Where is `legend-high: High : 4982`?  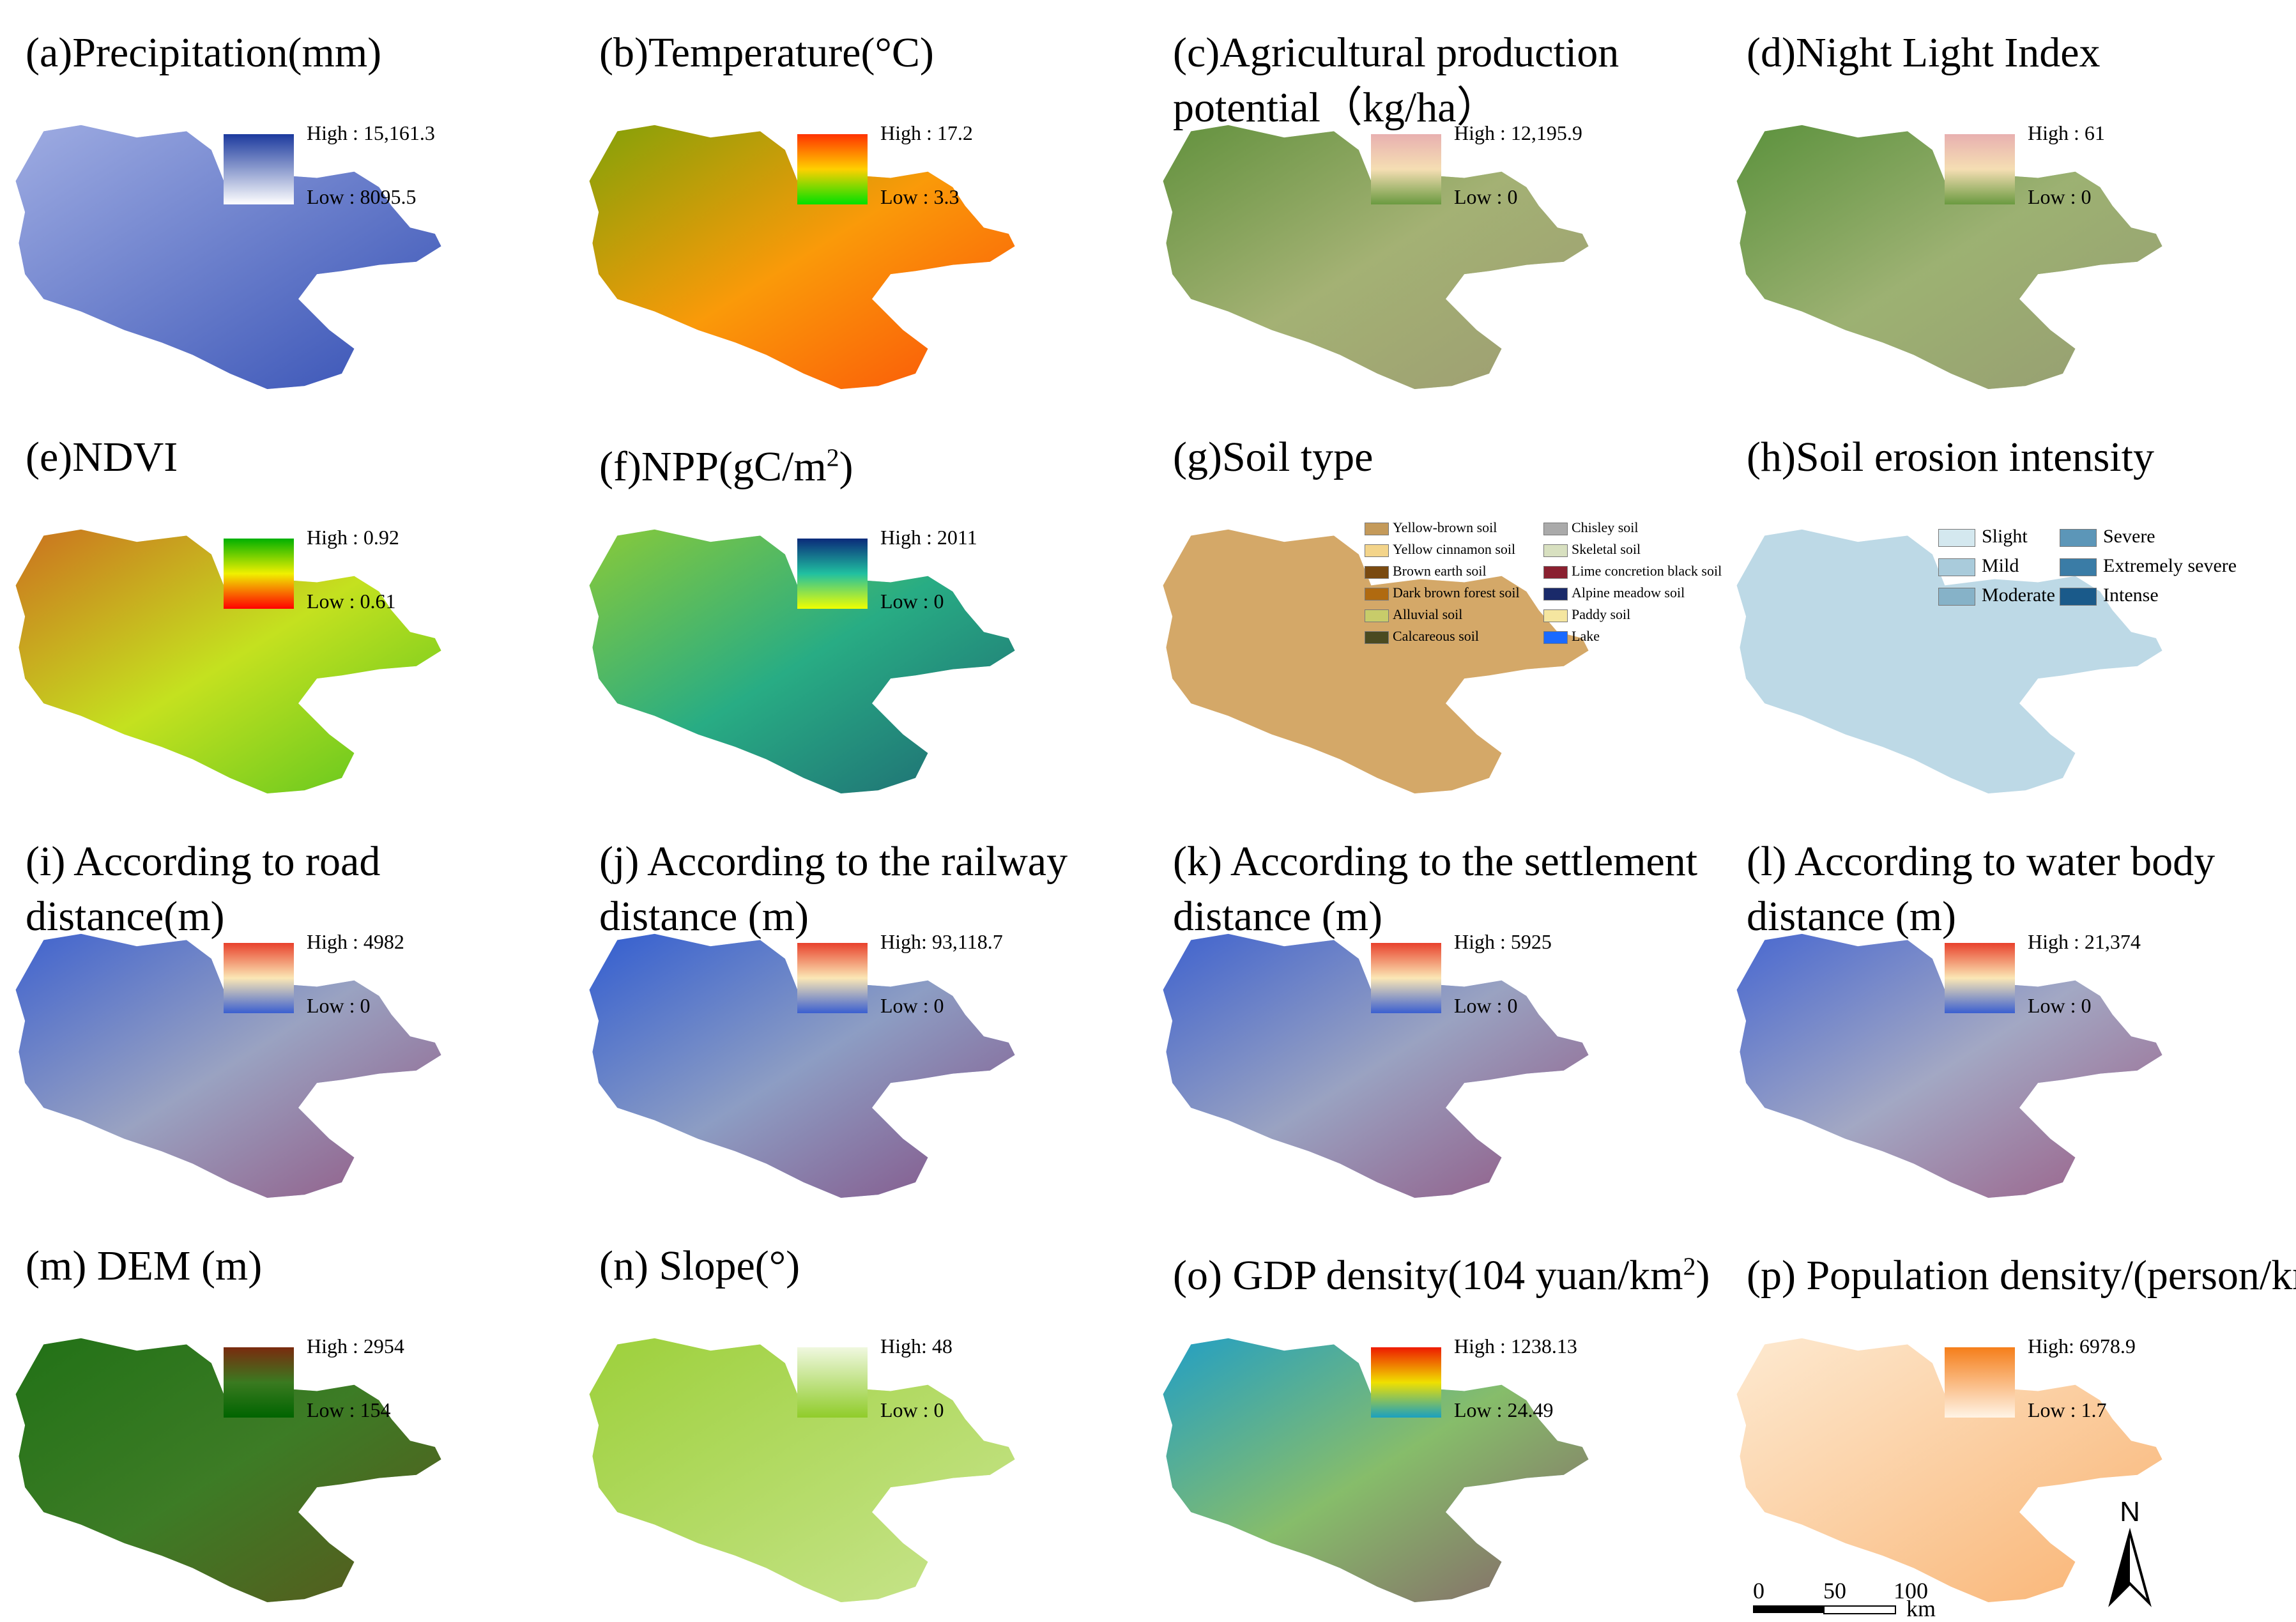
legend-high: High : 4982 is located at coordinates (355, 942).